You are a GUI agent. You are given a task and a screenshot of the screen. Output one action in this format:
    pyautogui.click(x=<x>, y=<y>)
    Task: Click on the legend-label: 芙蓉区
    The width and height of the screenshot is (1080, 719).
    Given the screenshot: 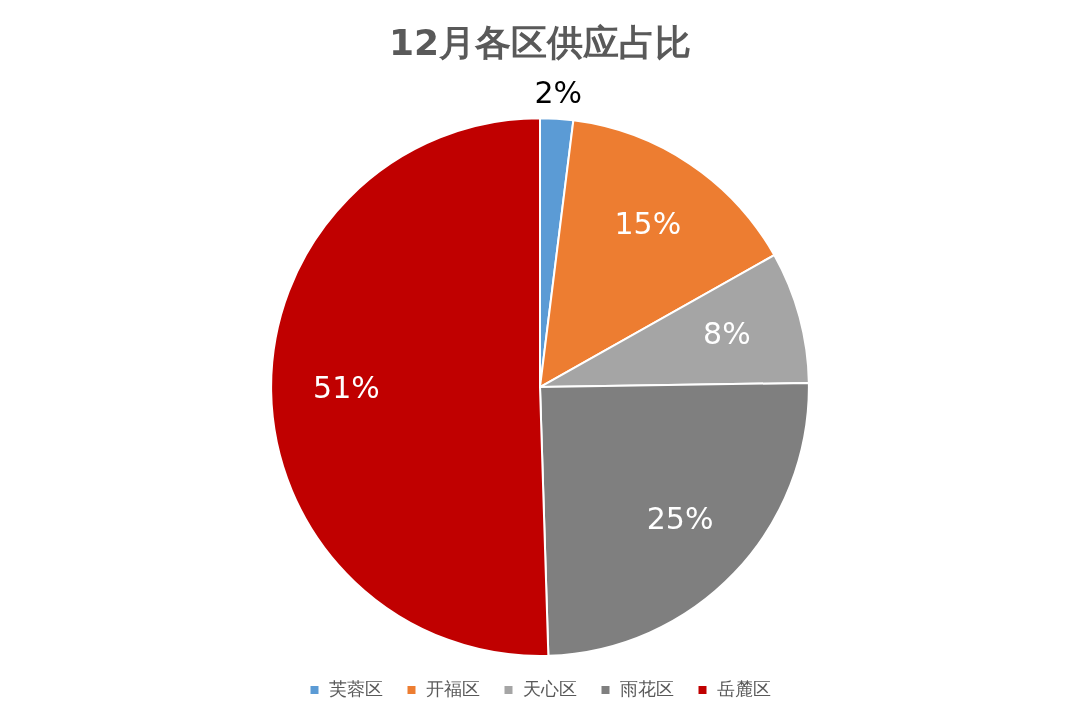 What is the action you would take?
    pyautogui.click(x=355, y=688)
    